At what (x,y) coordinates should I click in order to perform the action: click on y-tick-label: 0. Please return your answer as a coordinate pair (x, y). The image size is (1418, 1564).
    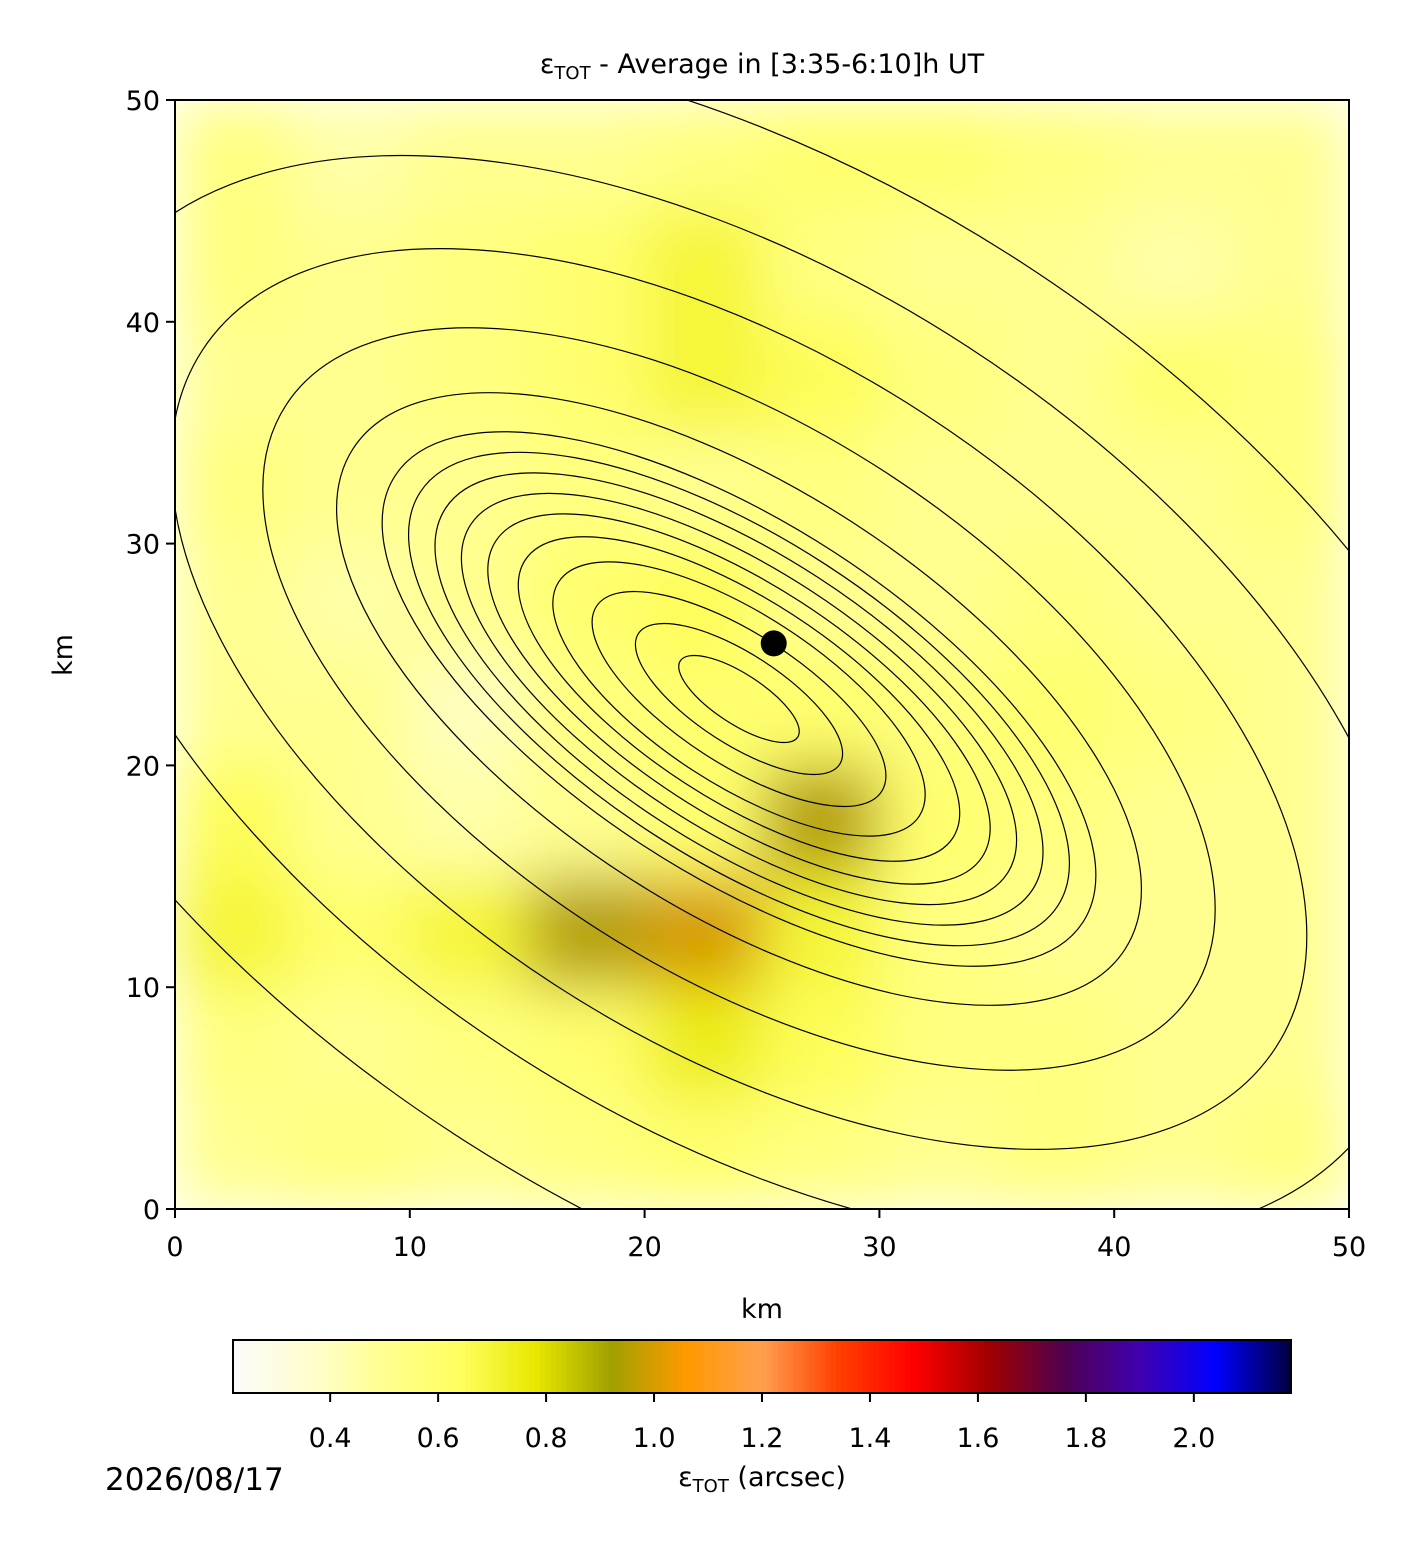
    Looking at the image, I should click on (151, 1210).